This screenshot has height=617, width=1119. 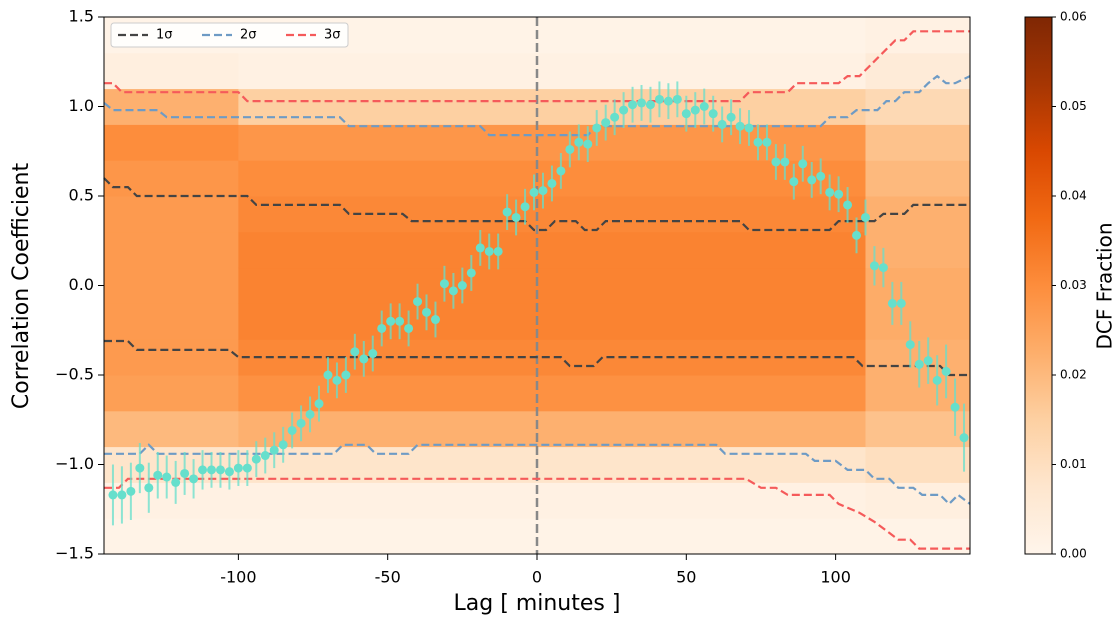 I want to click on x-tick-label: 50, so click(x=686, y=577).